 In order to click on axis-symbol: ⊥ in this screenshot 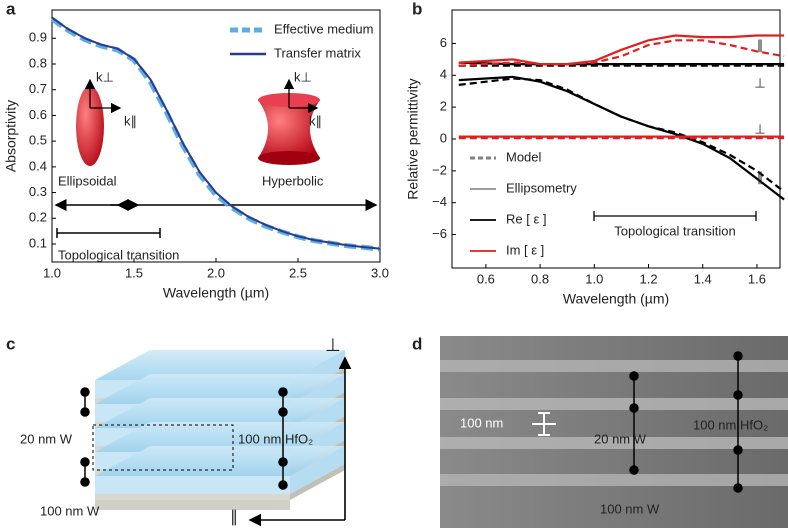, I will do `click(333, 345)`.